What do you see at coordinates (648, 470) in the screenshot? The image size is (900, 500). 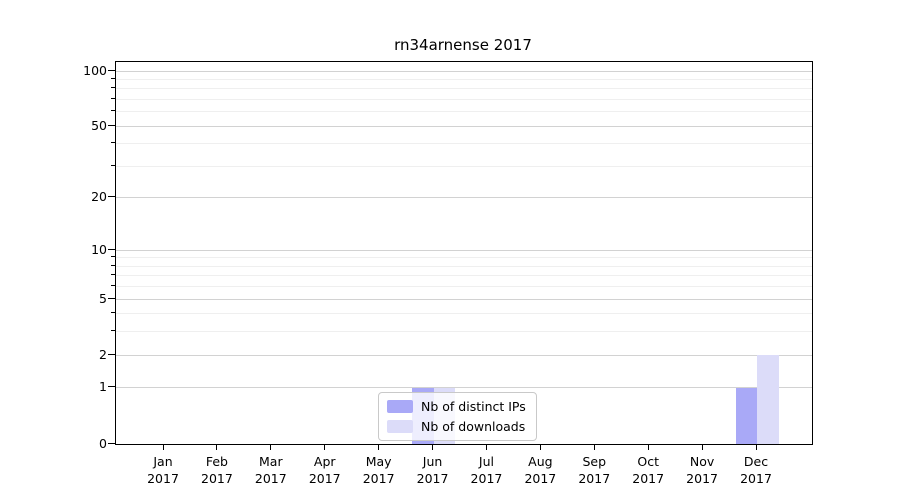 I see `x-tick-label-oct: Oct 2017` at bounding box center [648, 470].